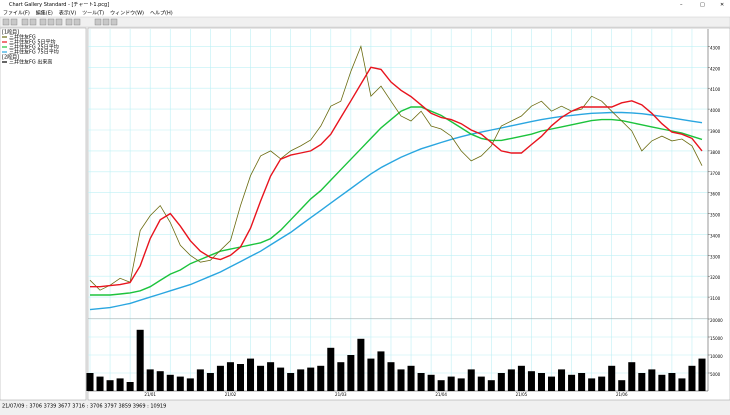 This screenshot has height=415, width=730. I want to click on menu-item: ツール(T), so click(93, 14).